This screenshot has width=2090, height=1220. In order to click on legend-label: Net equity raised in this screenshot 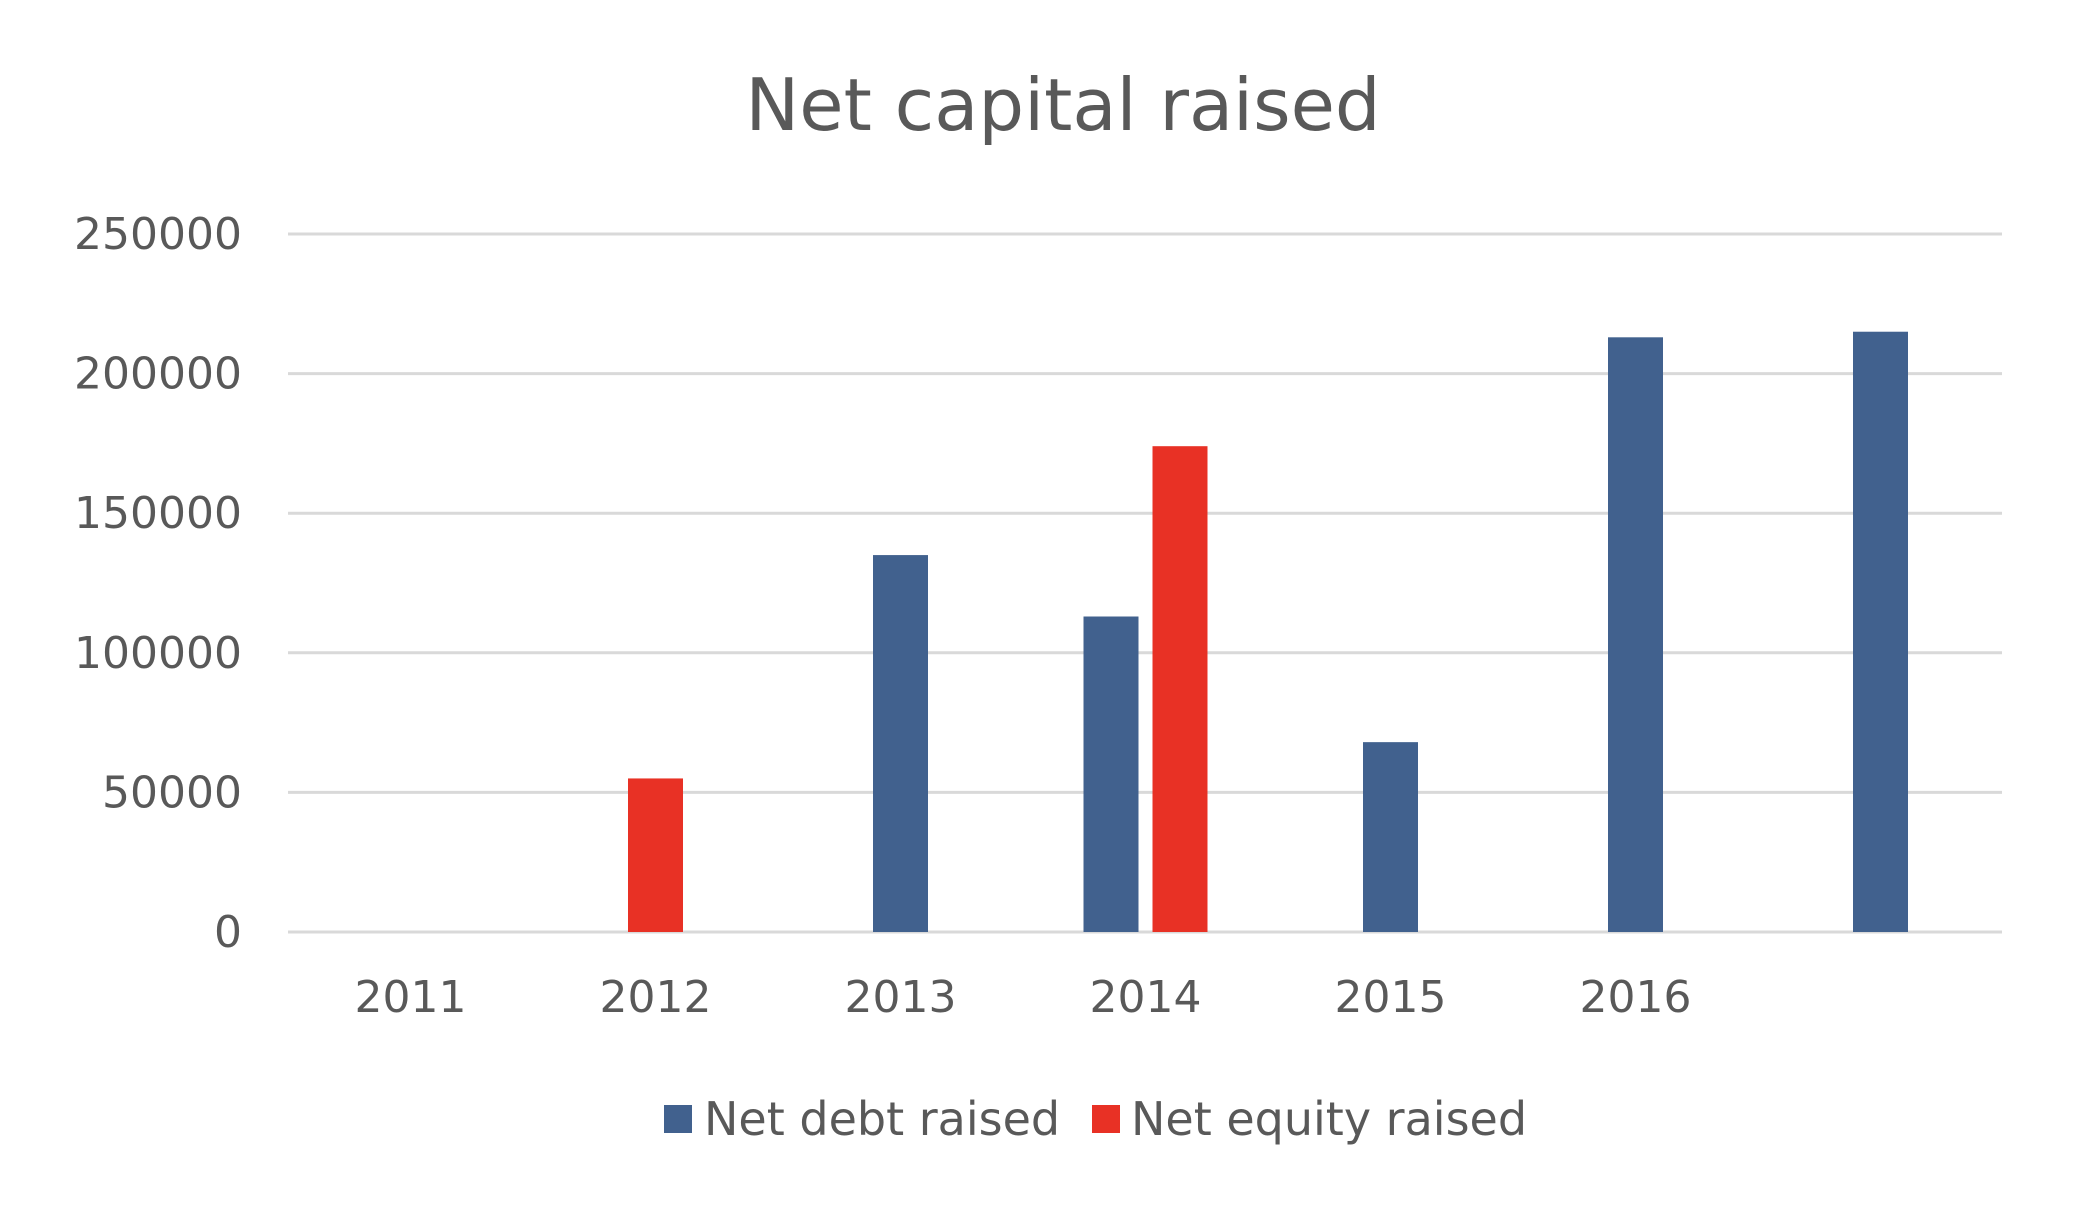, I will do `click(1329, 1119)`.